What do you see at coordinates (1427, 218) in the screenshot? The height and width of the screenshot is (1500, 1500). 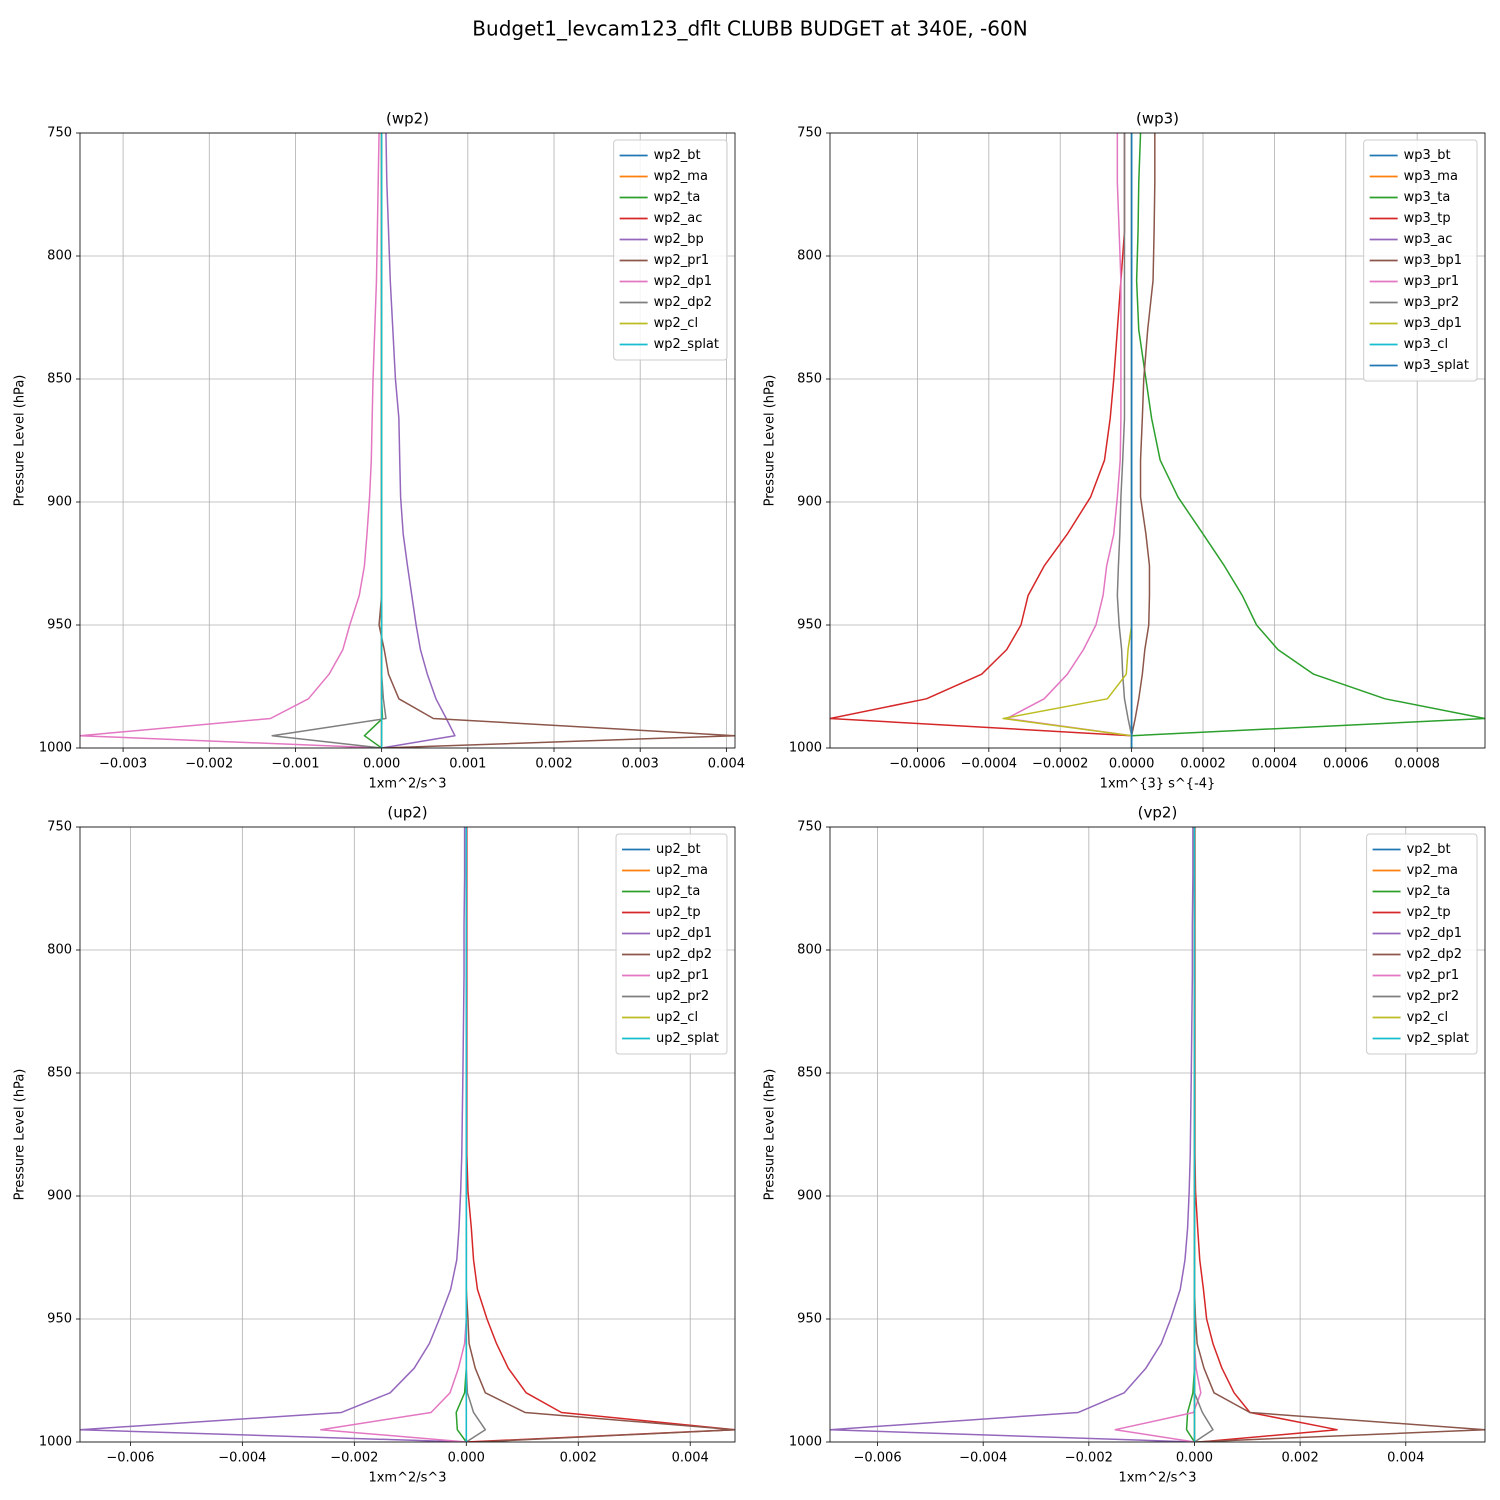 I see `legend-label: wp3_tp` at bounding box center [1427, 218].